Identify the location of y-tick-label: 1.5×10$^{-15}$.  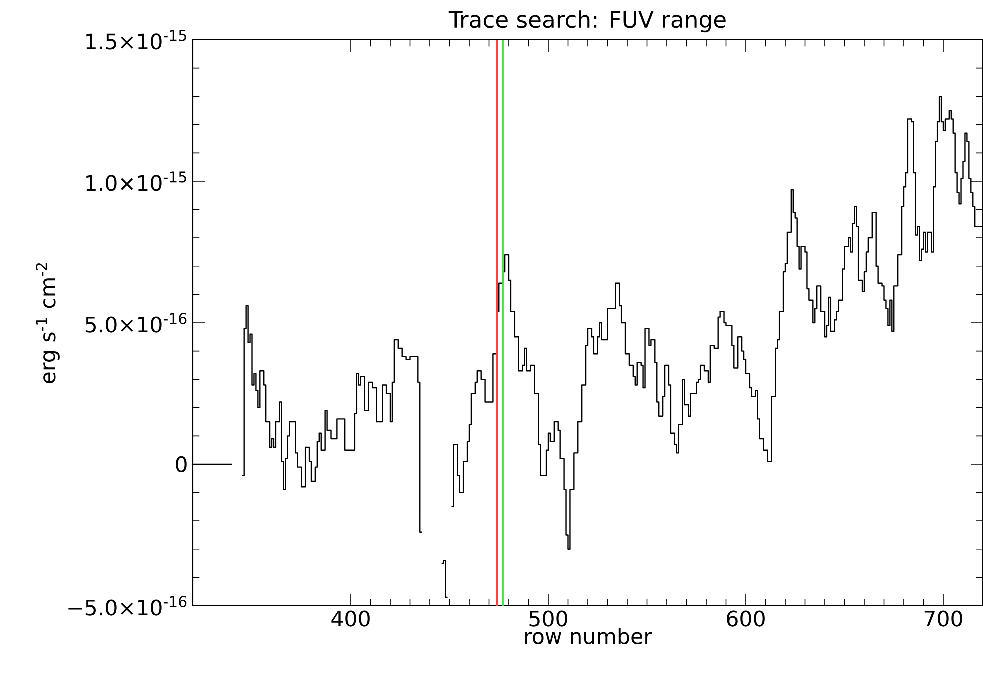
(136, 40).